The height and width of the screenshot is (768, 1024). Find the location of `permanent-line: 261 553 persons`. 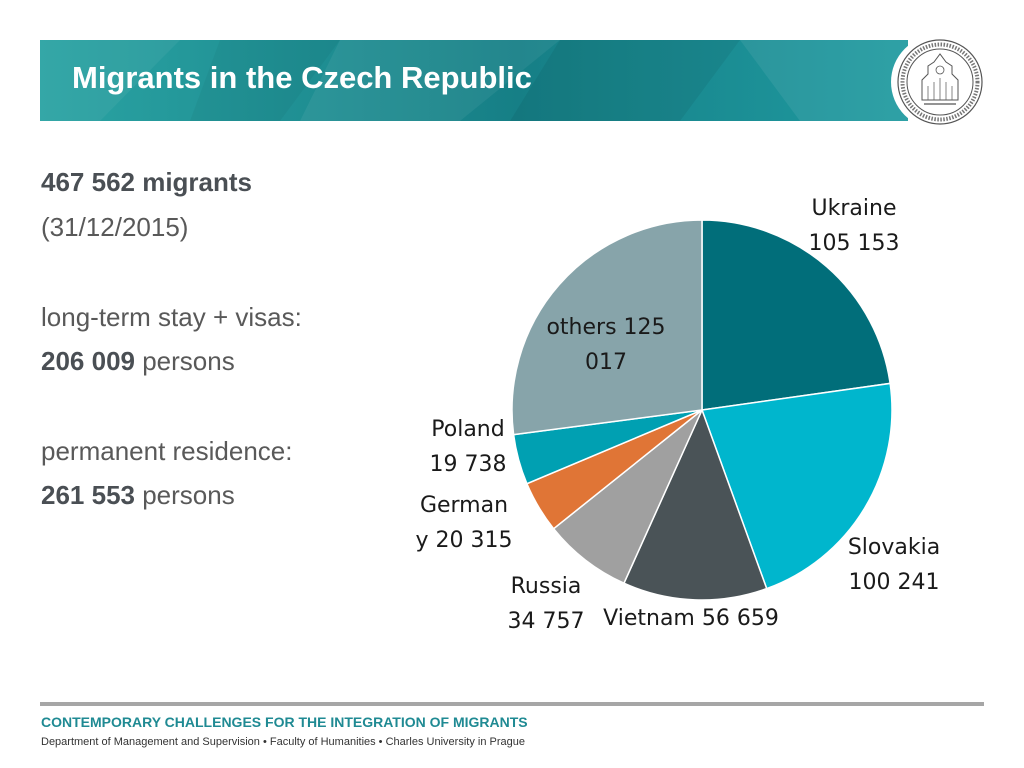

permanent-line: 261 553 persons is located at coordinates (138, 495).